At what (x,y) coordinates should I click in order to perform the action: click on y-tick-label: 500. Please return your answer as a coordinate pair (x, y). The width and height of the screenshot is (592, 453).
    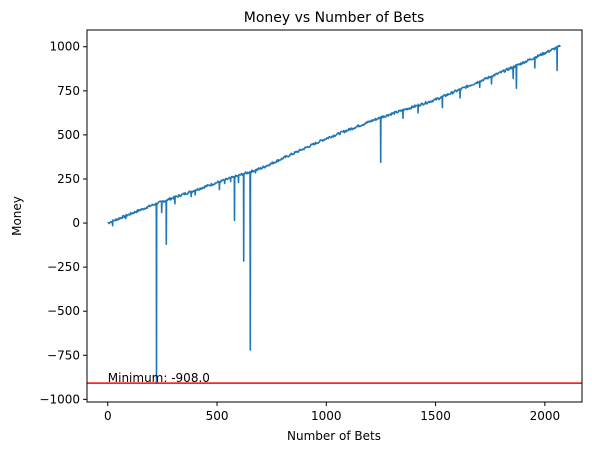
    Looking at the image, I should click on (68, 135).